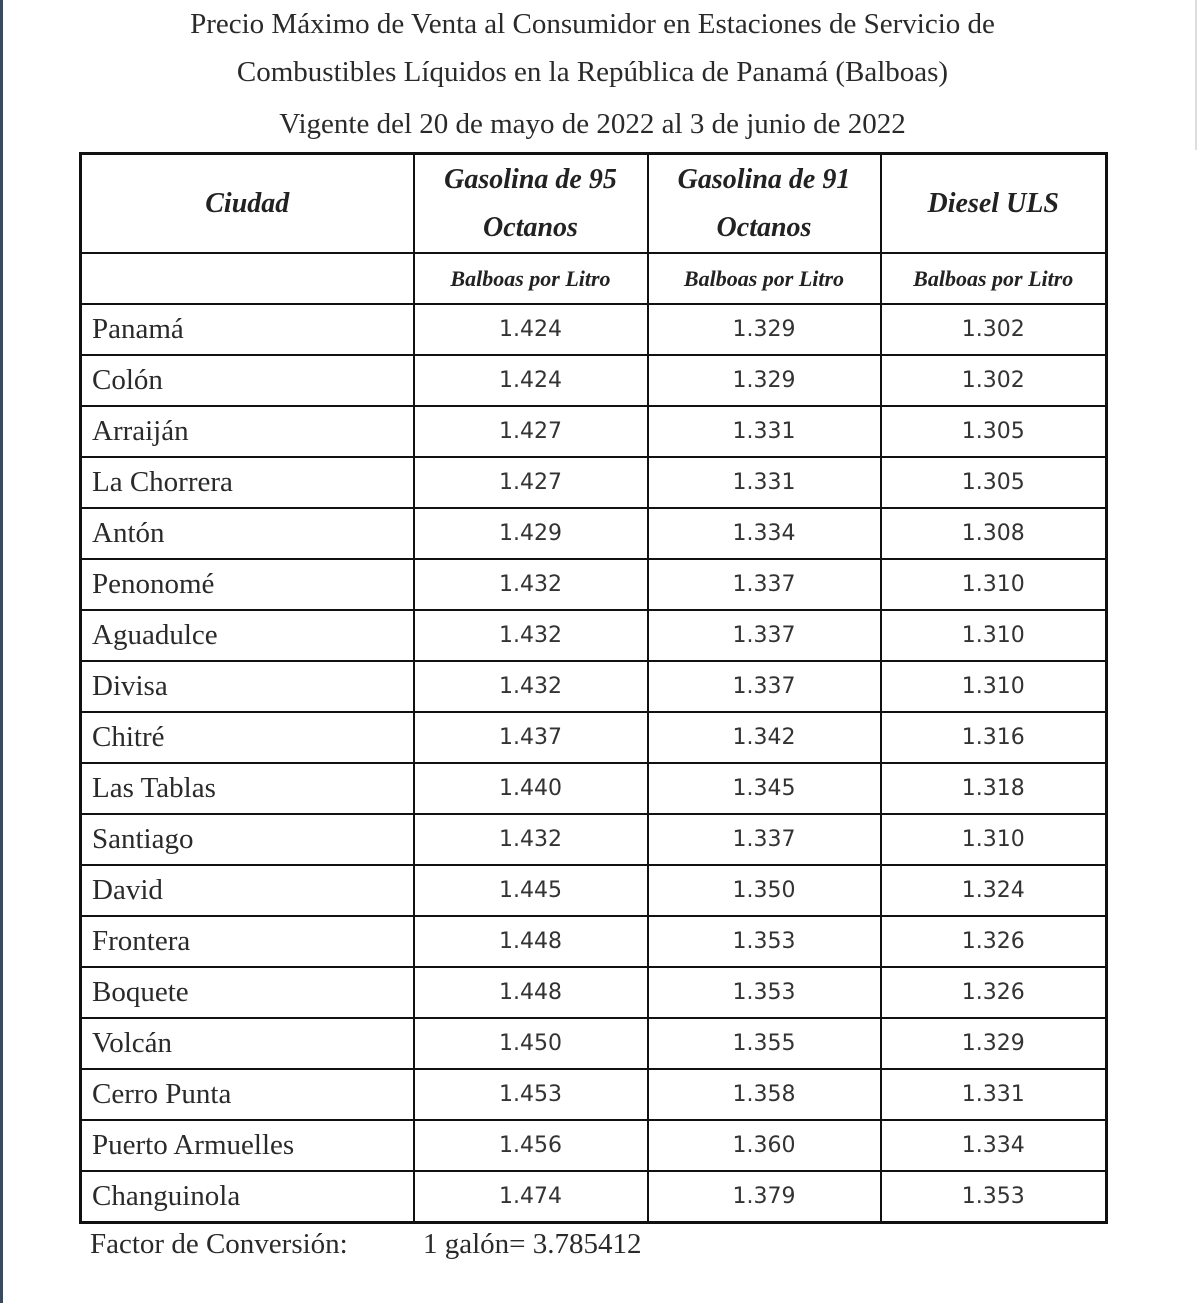  Describe the element at coordinates (247, 278) in the screenshot. I see `unit-city` at that location.